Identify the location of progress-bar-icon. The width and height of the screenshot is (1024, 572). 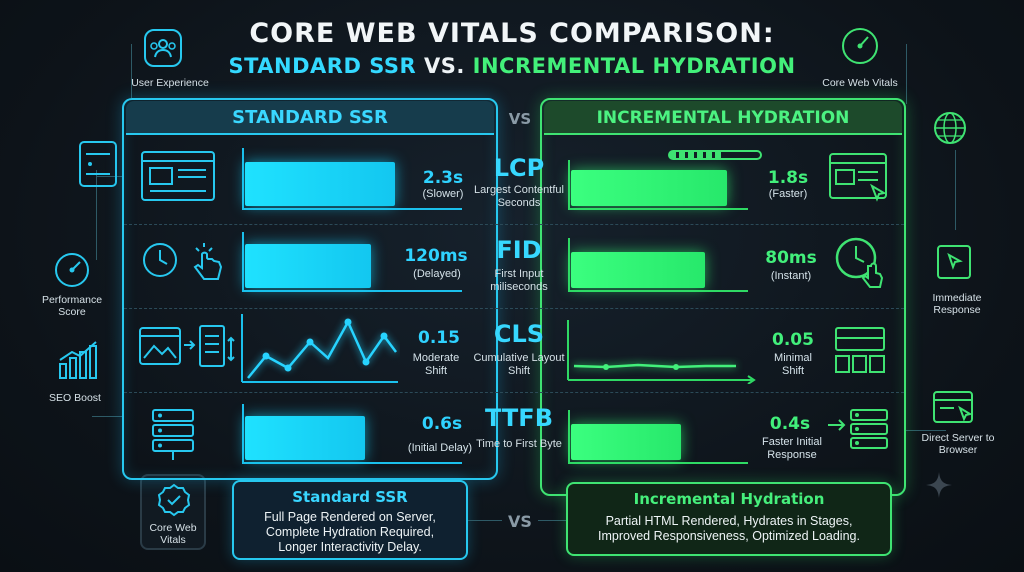
(715, 155).